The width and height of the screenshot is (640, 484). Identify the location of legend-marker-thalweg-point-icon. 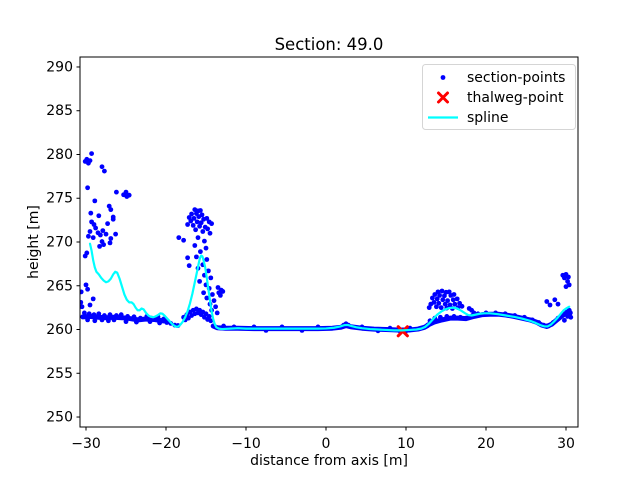
(443, 97).